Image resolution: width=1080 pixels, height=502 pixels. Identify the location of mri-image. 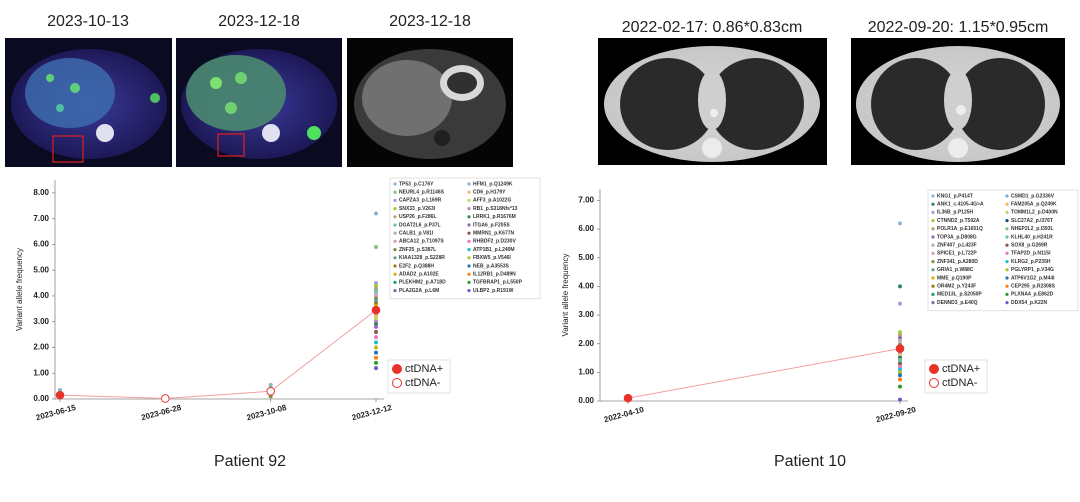
(430, 102).